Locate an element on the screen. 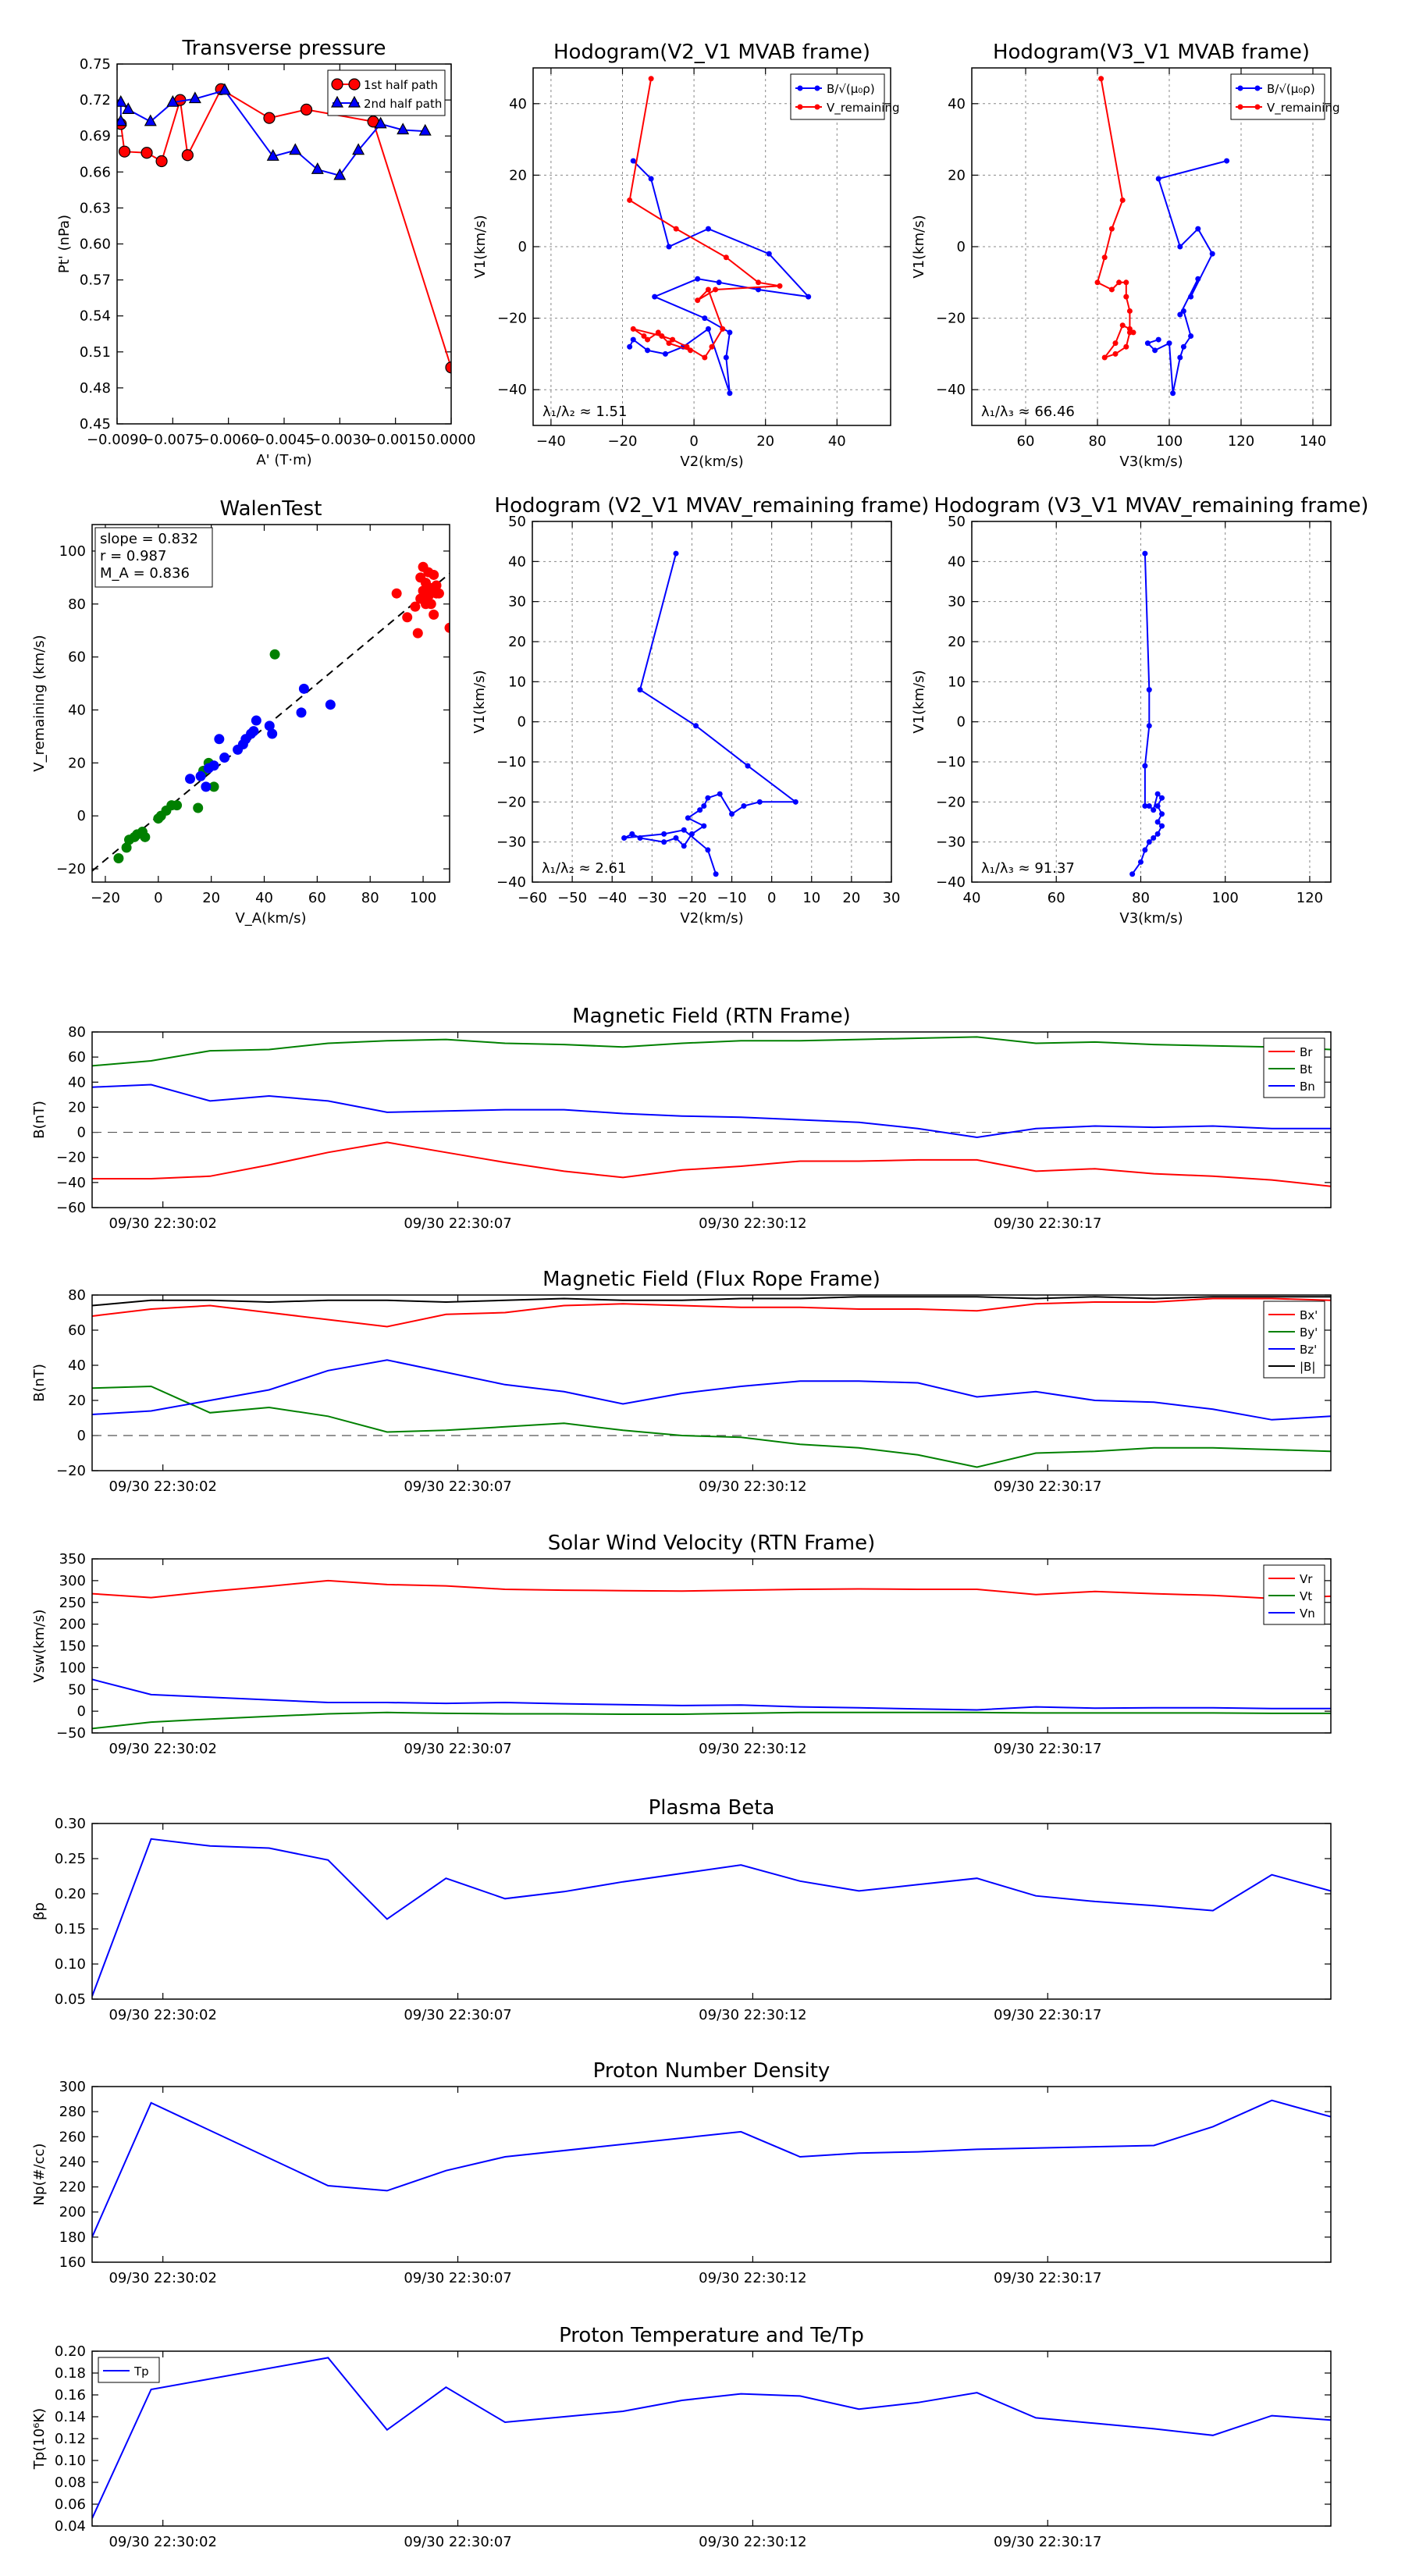 This screenshot has width=1405, height=2576. y-axis-label: βp is located at coordinates (40, 1911).